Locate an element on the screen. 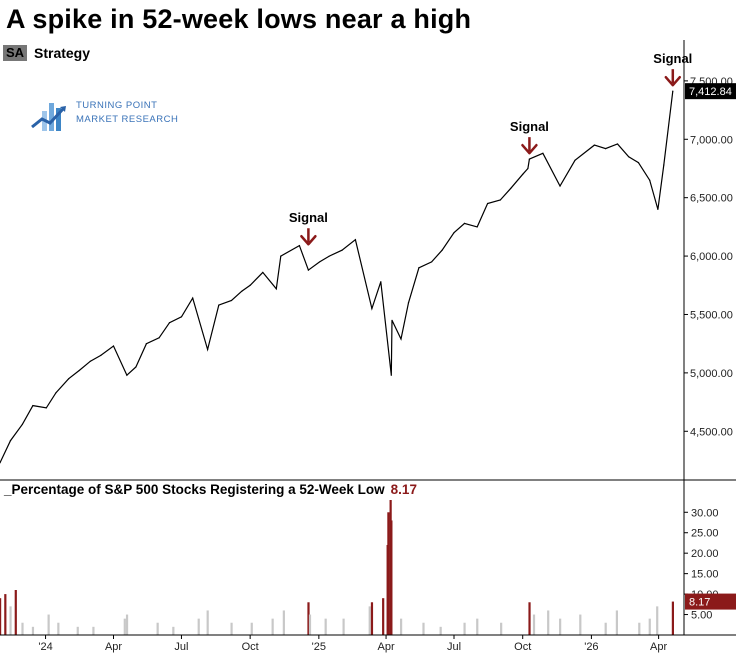  x-tick-label: Oct is located at coordinates (250, 647).